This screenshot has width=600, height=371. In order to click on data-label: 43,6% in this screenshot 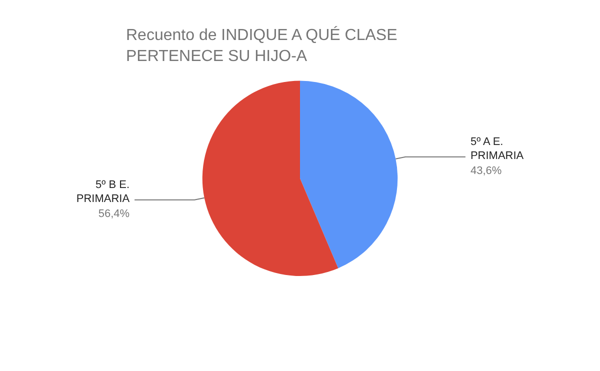, I will do `click(486, 170)`.